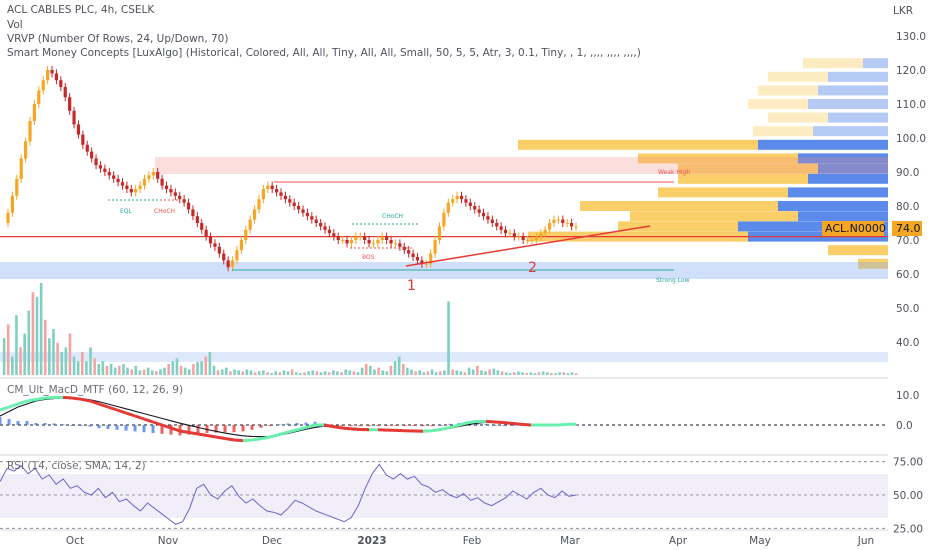 This screenshot has height=550, width=932. What do you see at coordinates (865, 541) in the screenshot?
I see `time-tick-label: Jun` at bounding box center [865, 541].